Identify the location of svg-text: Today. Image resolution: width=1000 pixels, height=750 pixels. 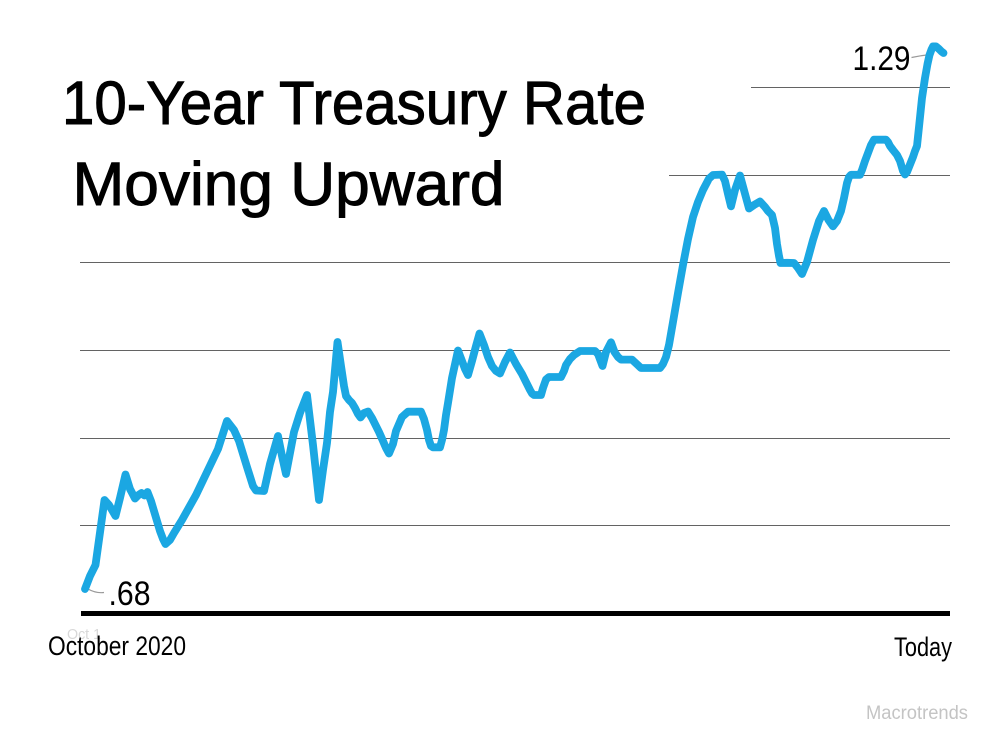
(923, 647).